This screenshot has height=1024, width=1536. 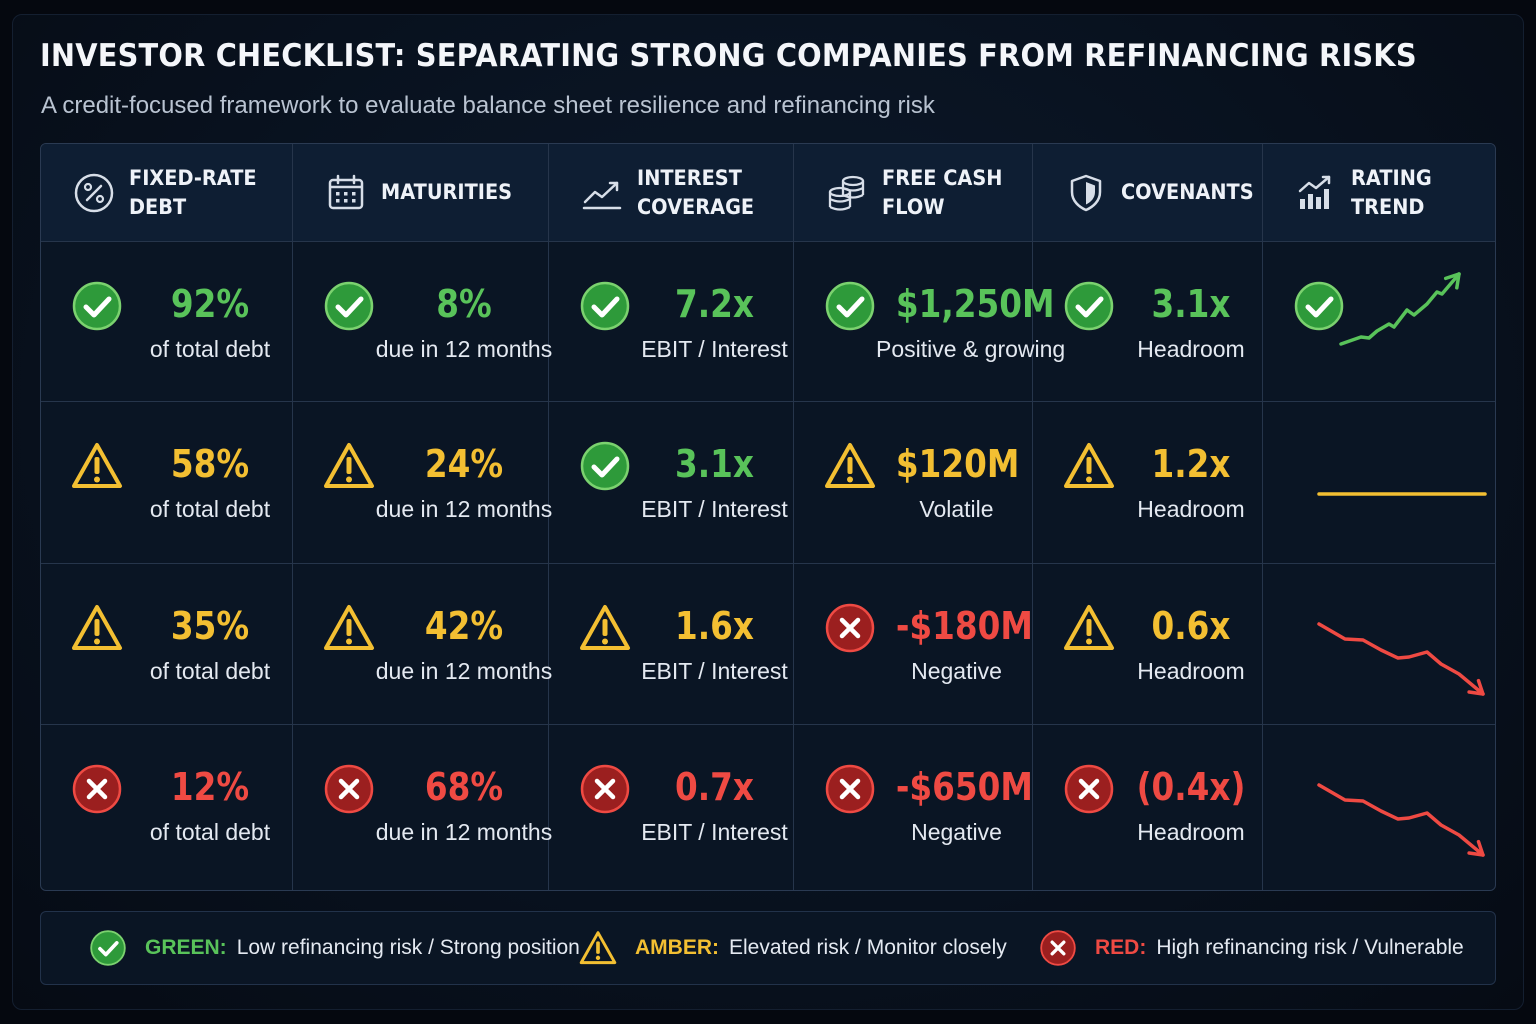 What do you see at coordinates (1400, 309) in the screenshot?
I see `rating-trend-up-icon` at bounding box center [1400, 309].